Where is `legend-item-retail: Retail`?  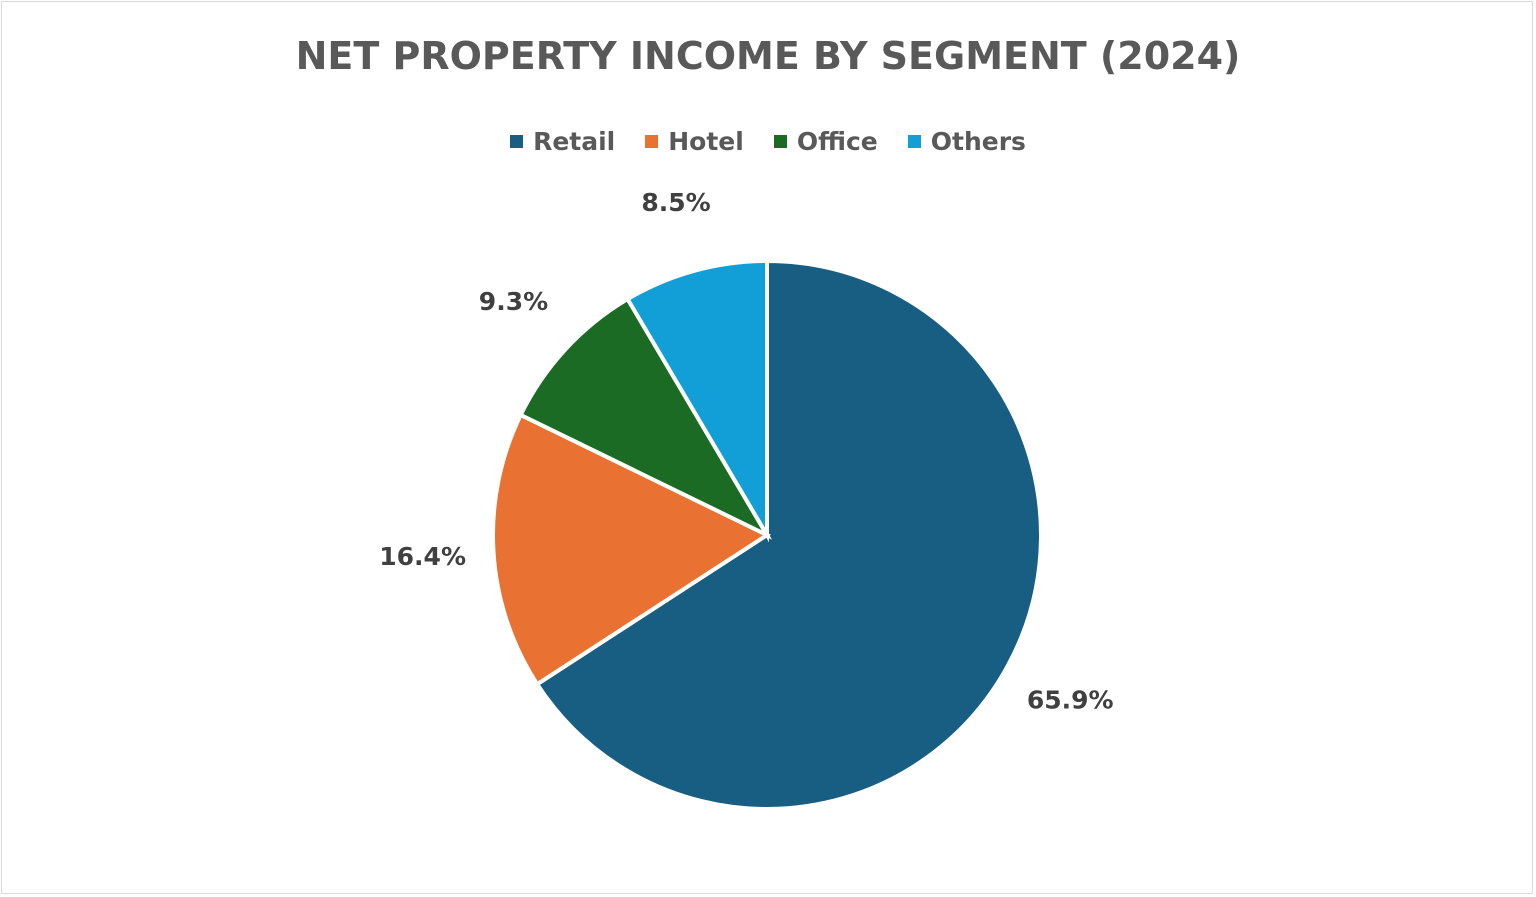
legend-item-retail: Retail is located at coordinates (562, 141).